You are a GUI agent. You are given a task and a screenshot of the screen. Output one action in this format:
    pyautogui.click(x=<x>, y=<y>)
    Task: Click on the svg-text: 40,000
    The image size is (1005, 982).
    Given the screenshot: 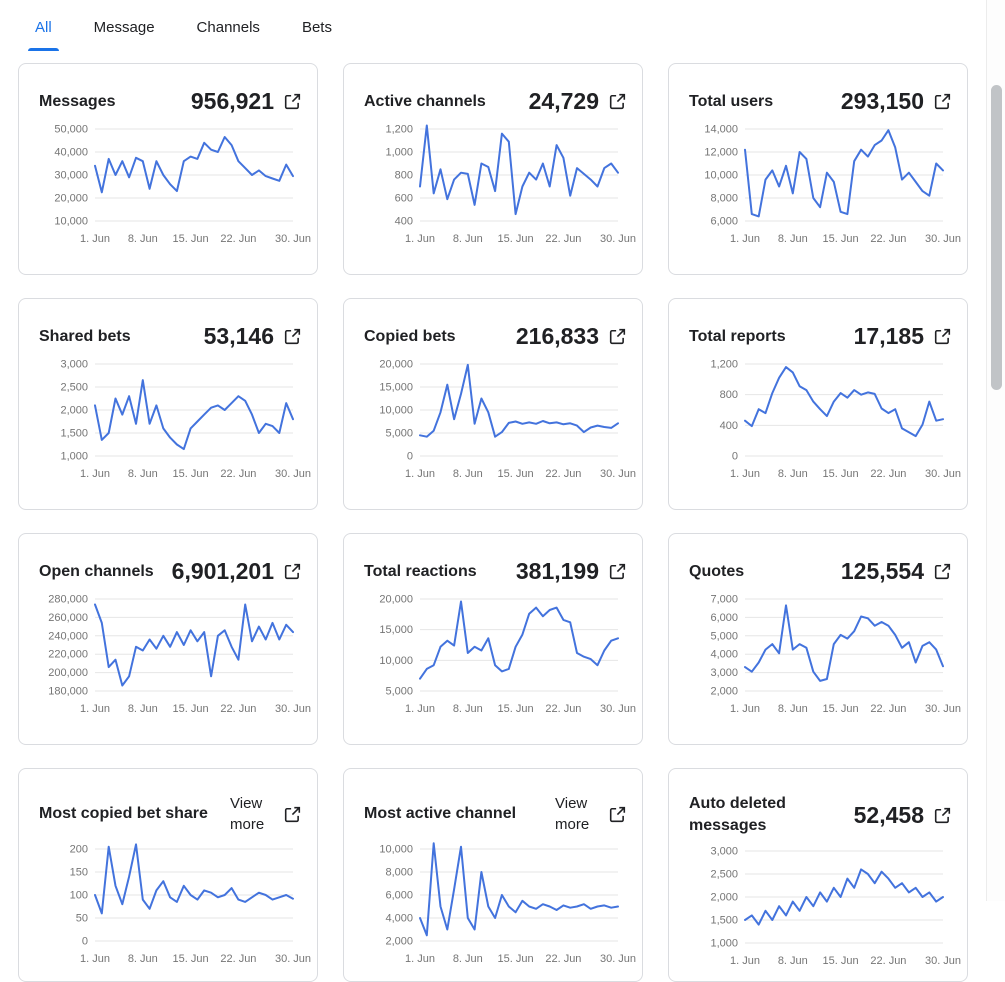 What is the action you would take?
    pyautogui.click(x=71, y=153)
    